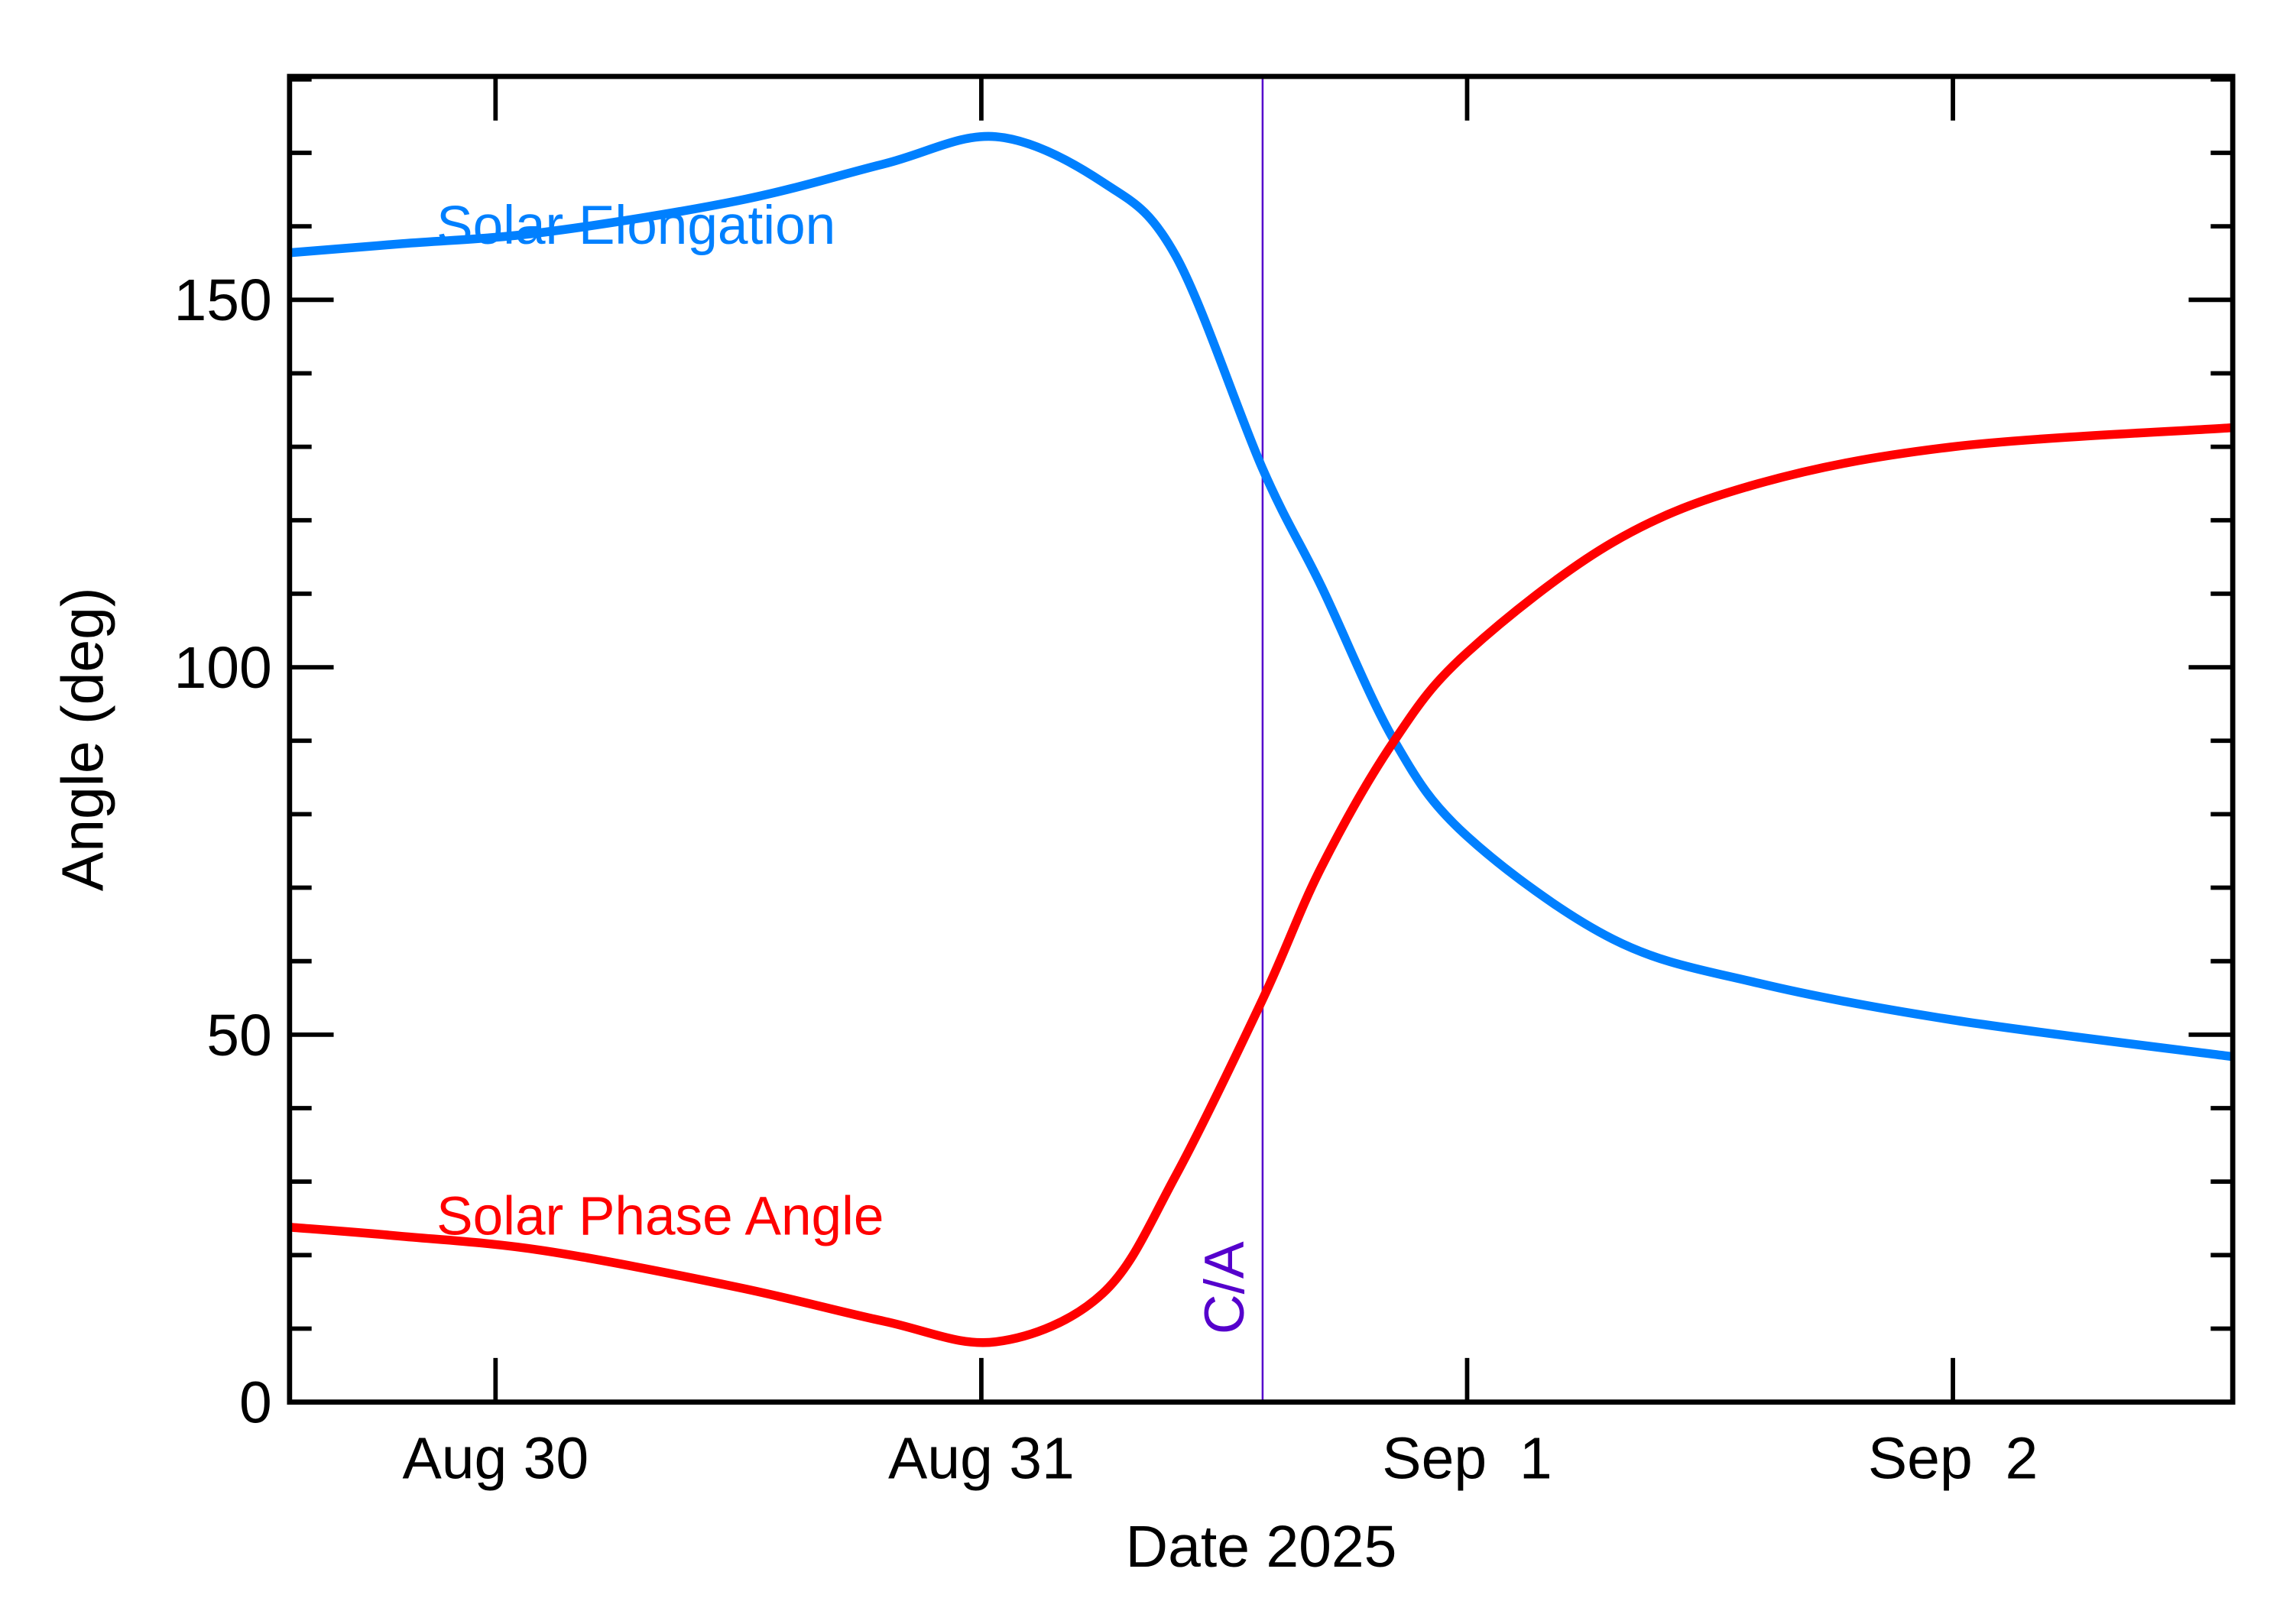  What do you see at coordinates (1467, 1459) in the screenshot?
I see `x-tick-label: Sep 1` at bounding box center [1467, 1459].